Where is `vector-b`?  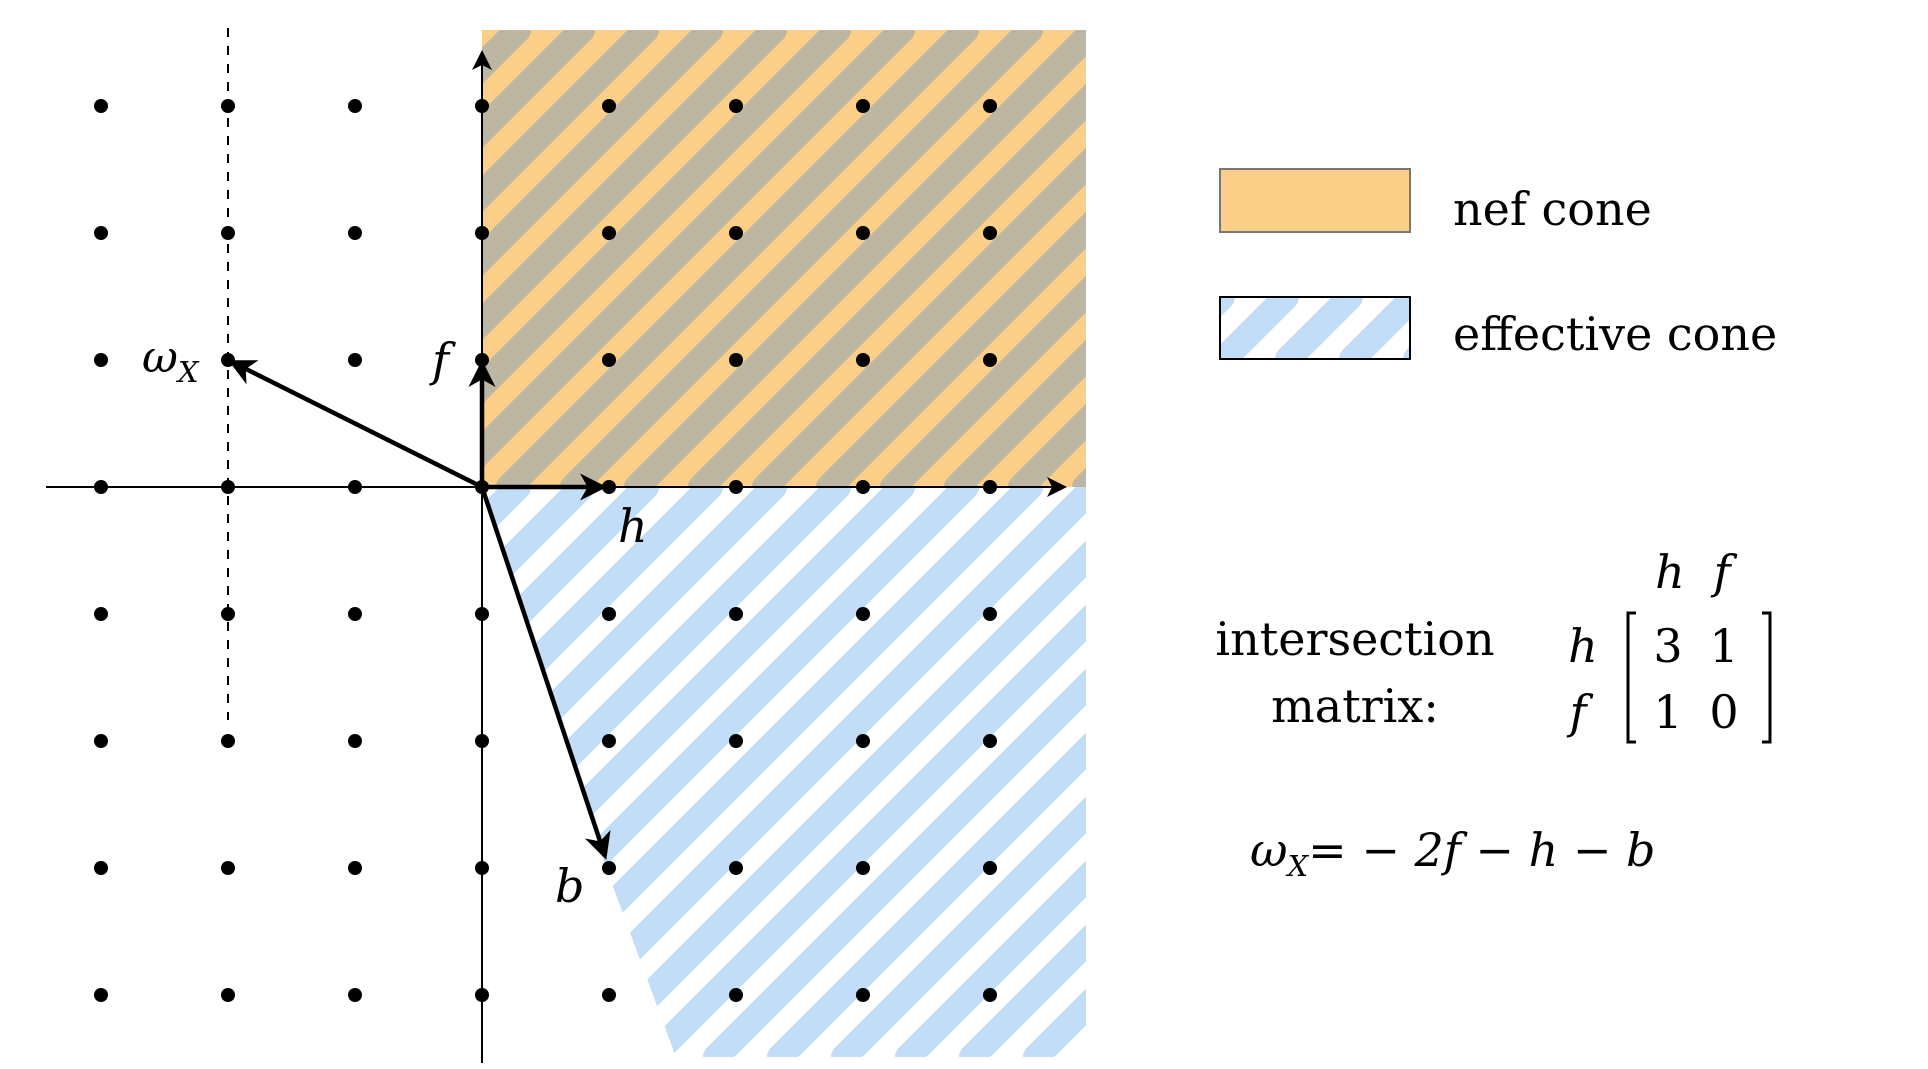 vector-b is located at coordinates (545, 673).